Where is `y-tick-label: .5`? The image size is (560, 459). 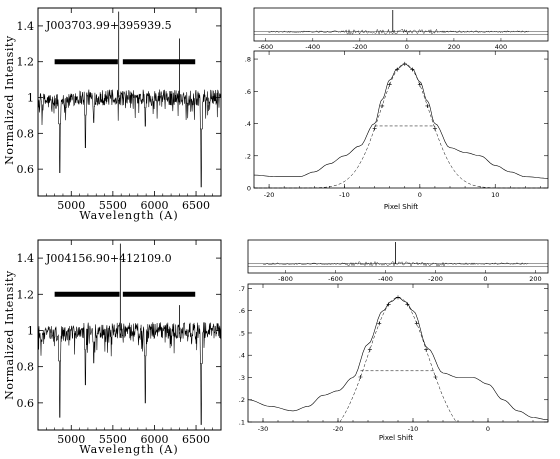 y-tick-label: .5 is located at coordinates (242, 333).